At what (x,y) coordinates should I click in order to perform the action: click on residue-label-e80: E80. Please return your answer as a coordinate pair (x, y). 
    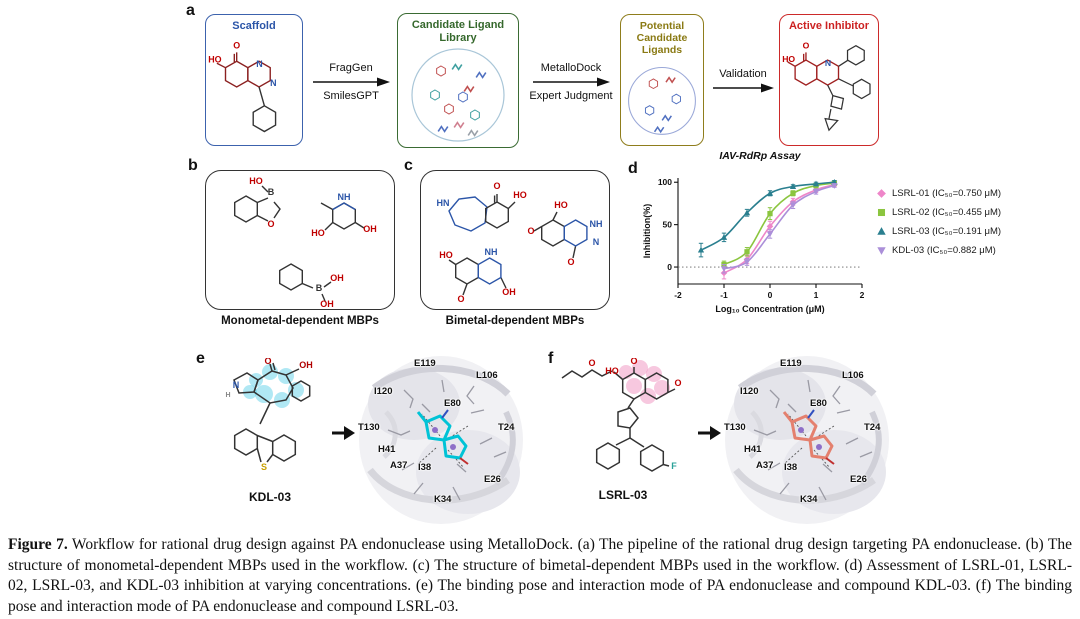
    Looking at the image, I should click on (452, 403).